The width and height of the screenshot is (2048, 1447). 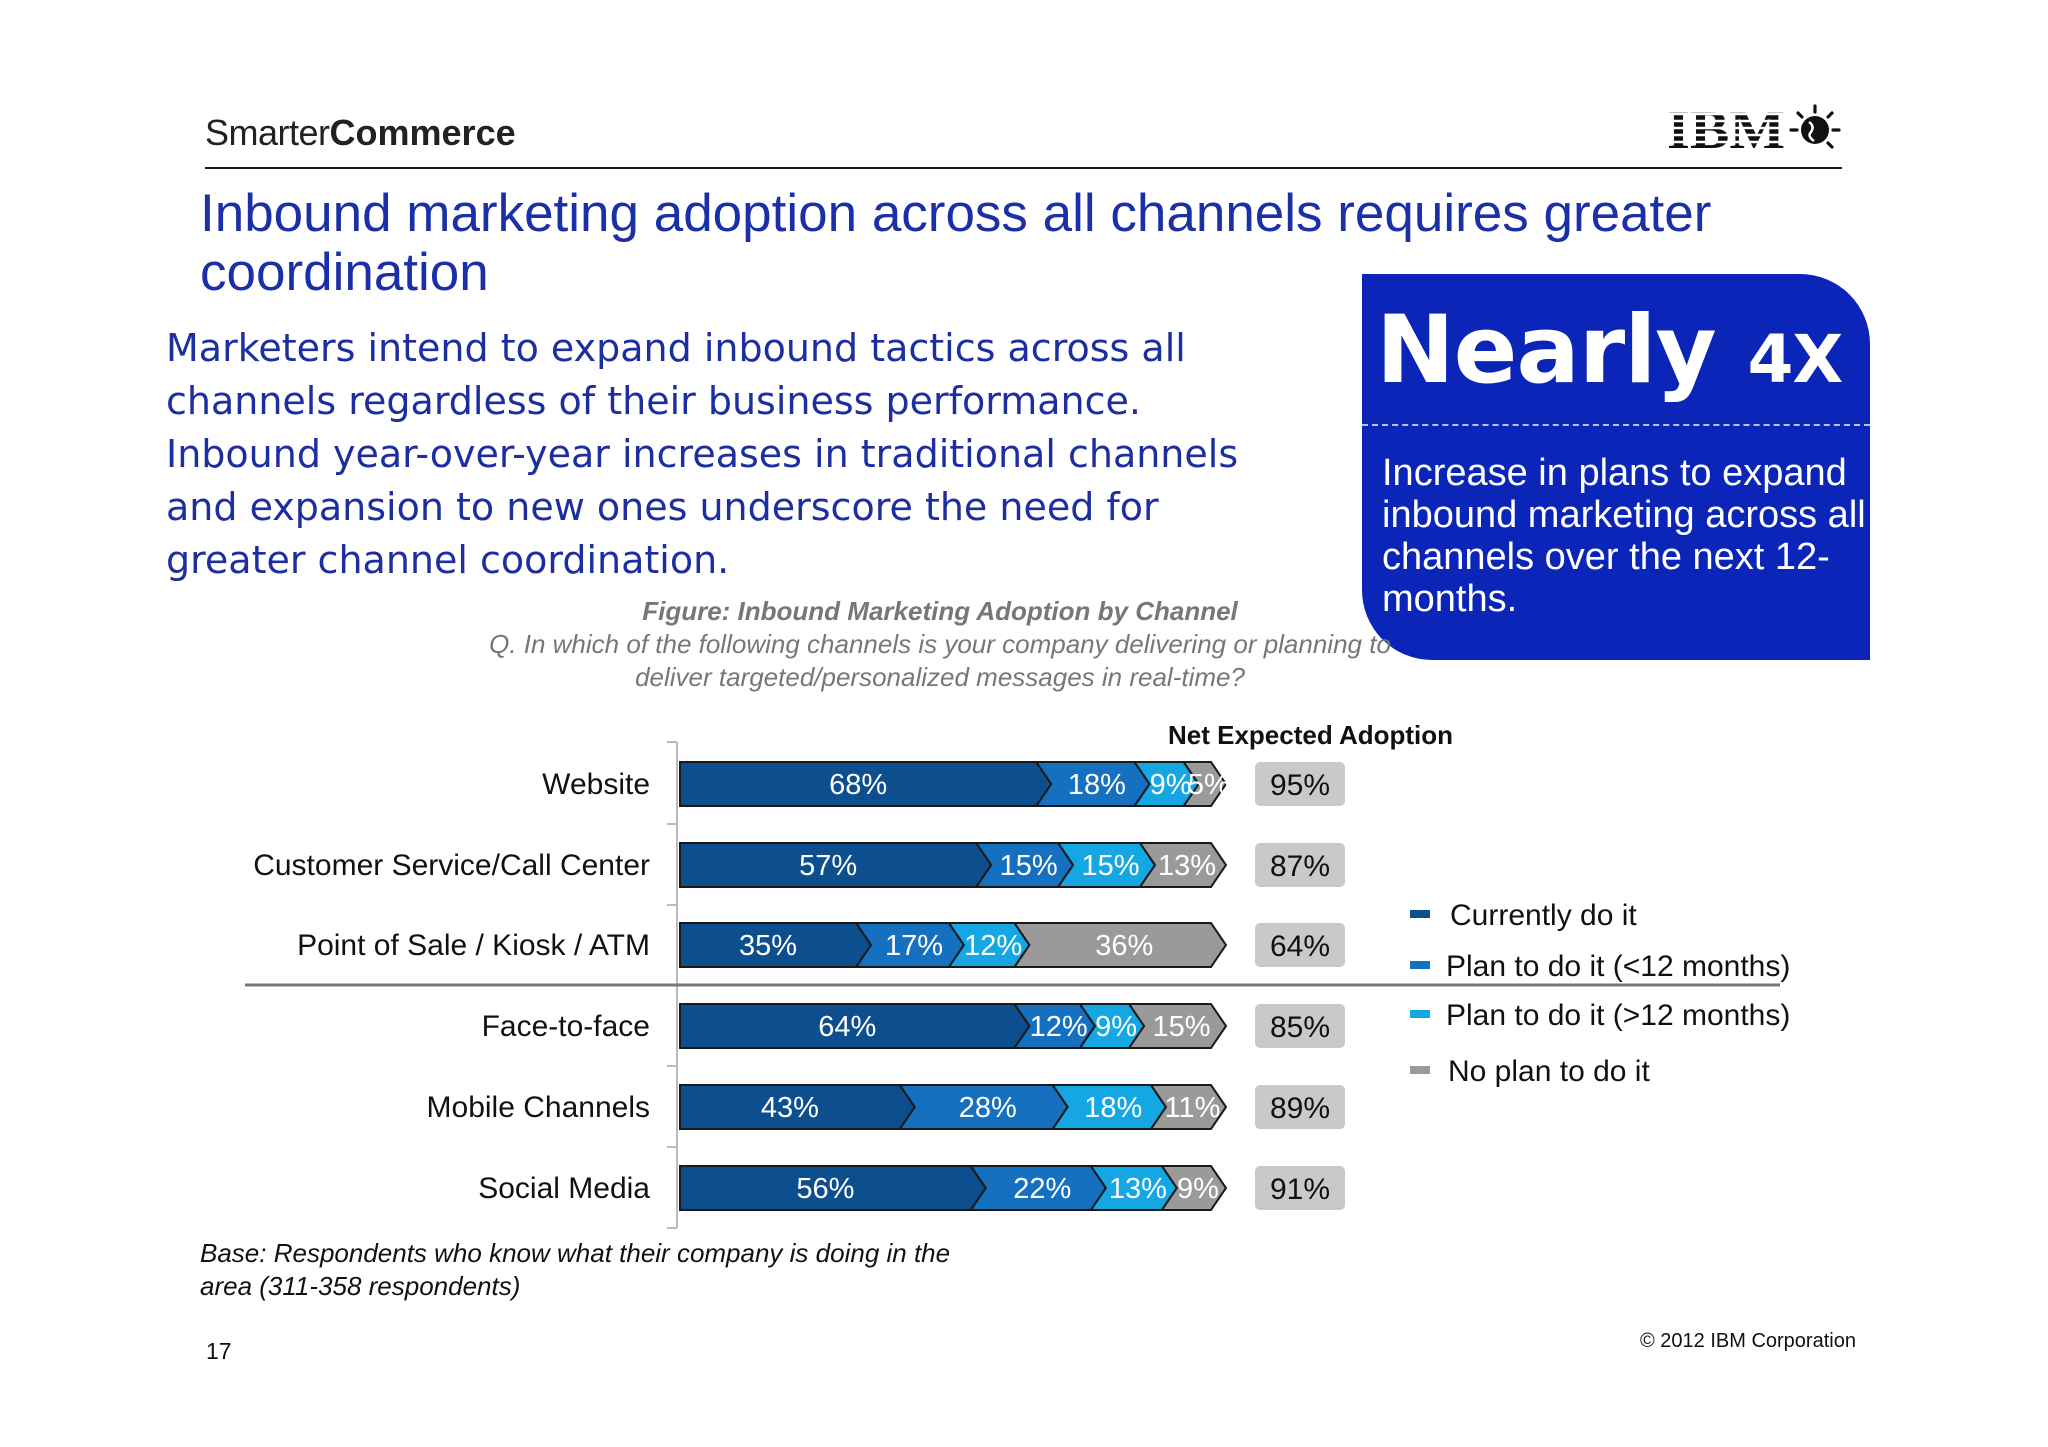 I want to click on data-label: 64%, so click(x=847, y=1027).